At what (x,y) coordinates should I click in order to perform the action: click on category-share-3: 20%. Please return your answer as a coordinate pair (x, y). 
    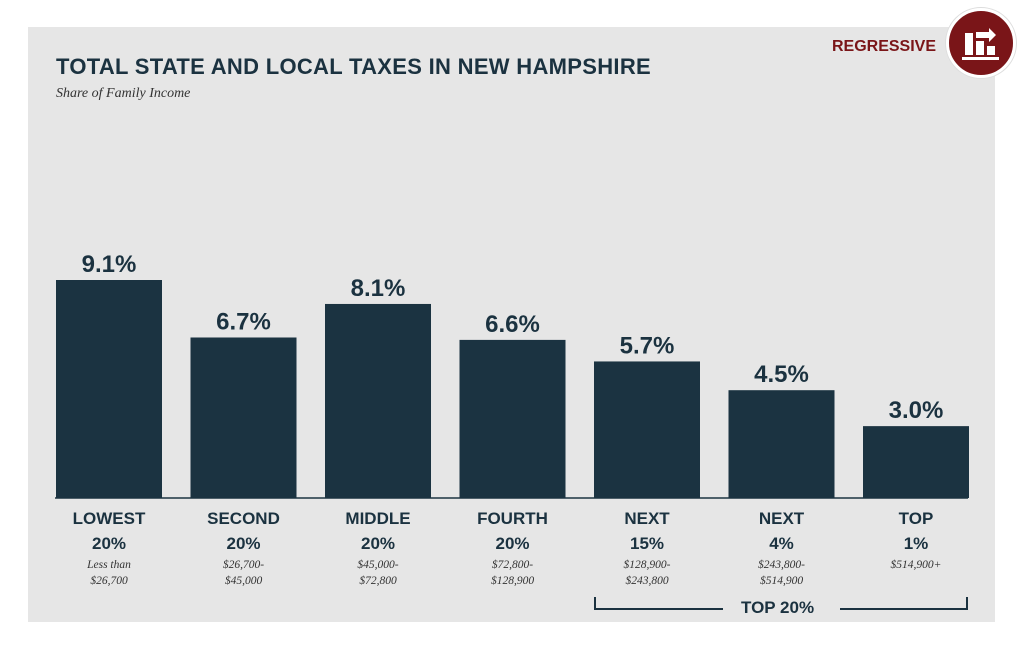
    Looking at the image, I should click on (378, 543).